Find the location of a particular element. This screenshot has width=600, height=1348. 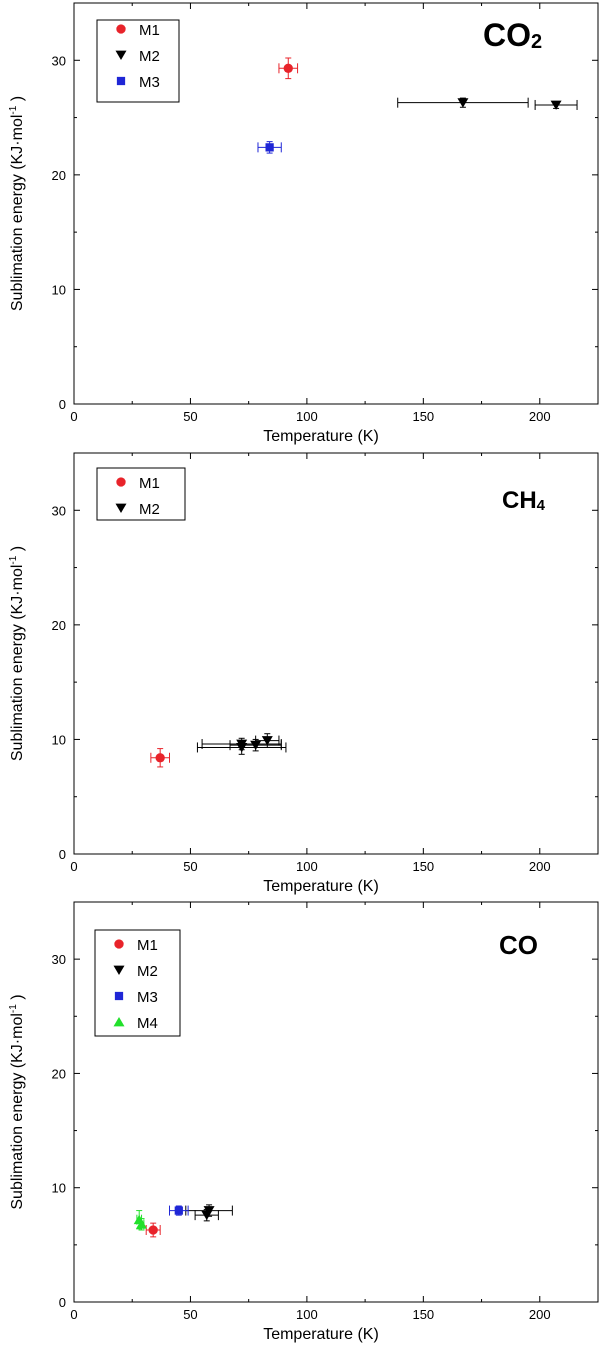

panel-title: CO is located at coordinates (518, 945).